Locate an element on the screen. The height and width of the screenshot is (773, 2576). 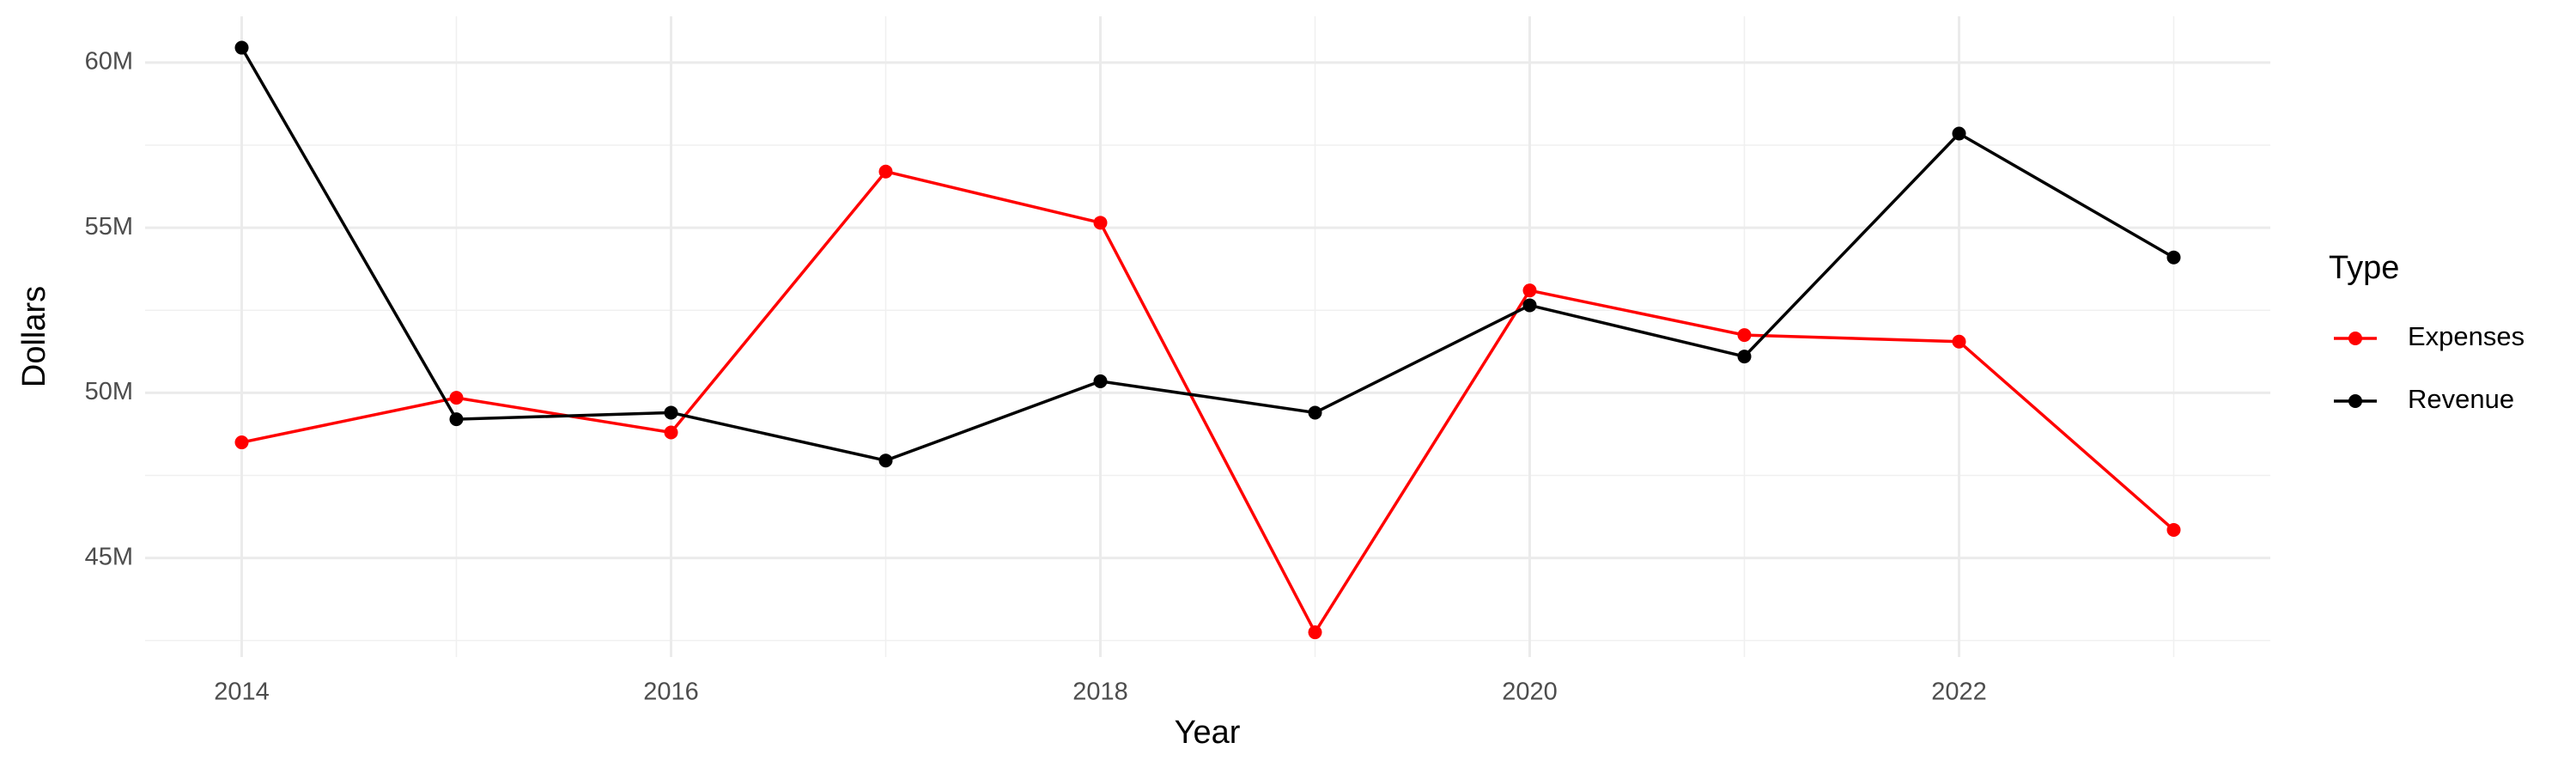
y-tick-label: 45M is located at coordinates (109, 556).